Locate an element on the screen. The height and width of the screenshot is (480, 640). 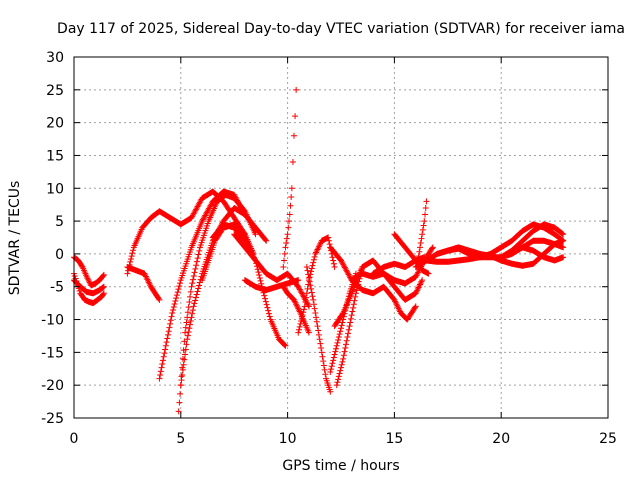
y-tick-label: -20 is located at coordinates (52, 386).